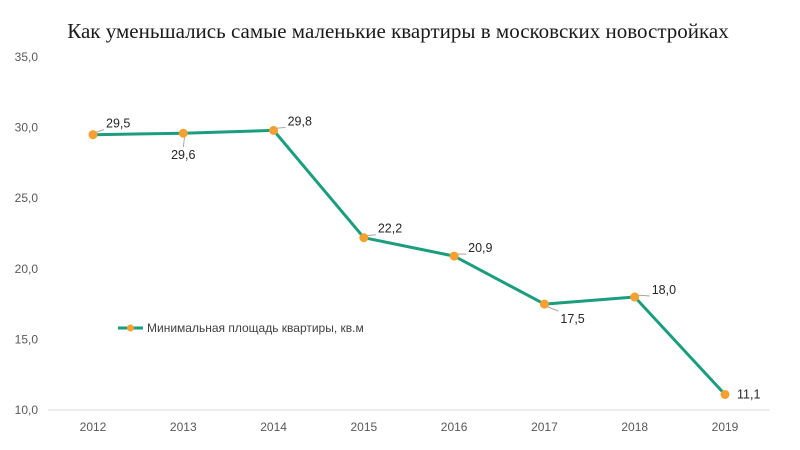  What do you see at coordinates (183, 155) in the screenshot?
I see `data-label: 29,6` at bounding box center [183, 155].